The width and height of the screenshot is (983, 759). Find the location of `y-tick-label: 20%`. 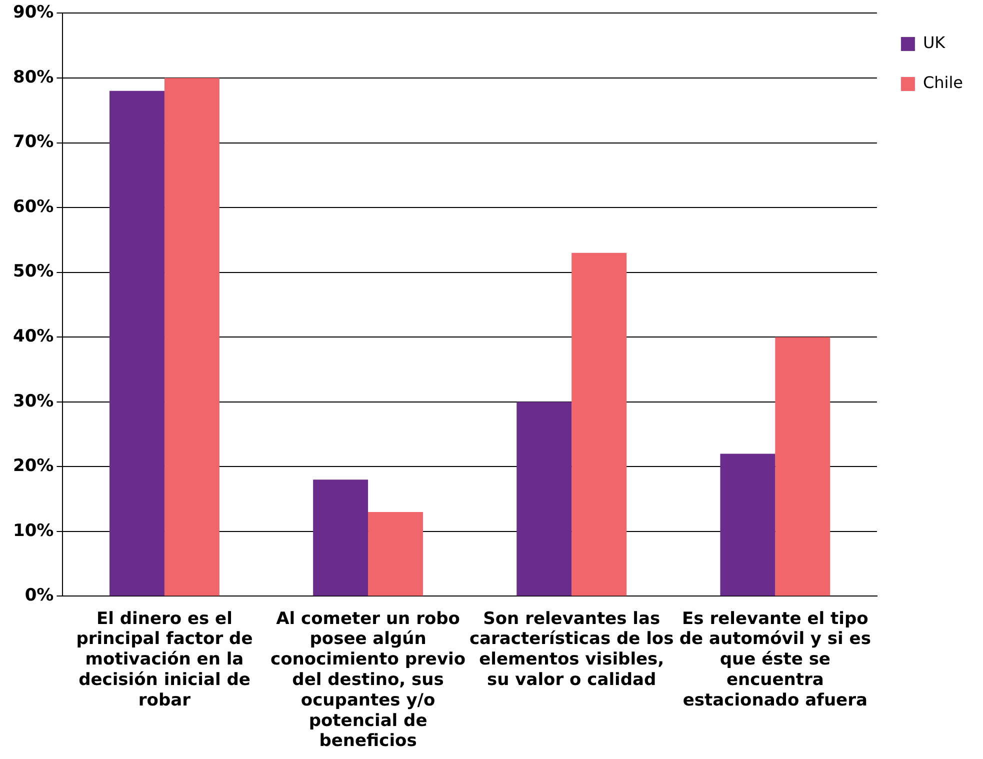

y-tick-label: 20% is located at coordinates (33, 466).